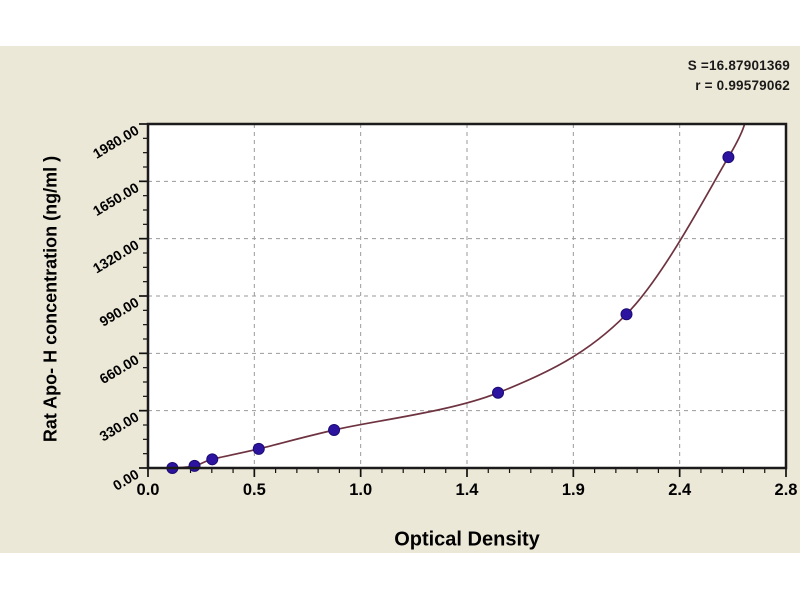  What do you see at coordinates (148, 490) in the screenshot?
I see `x-tick-label: 0.0` at bounding box center [148, 490].